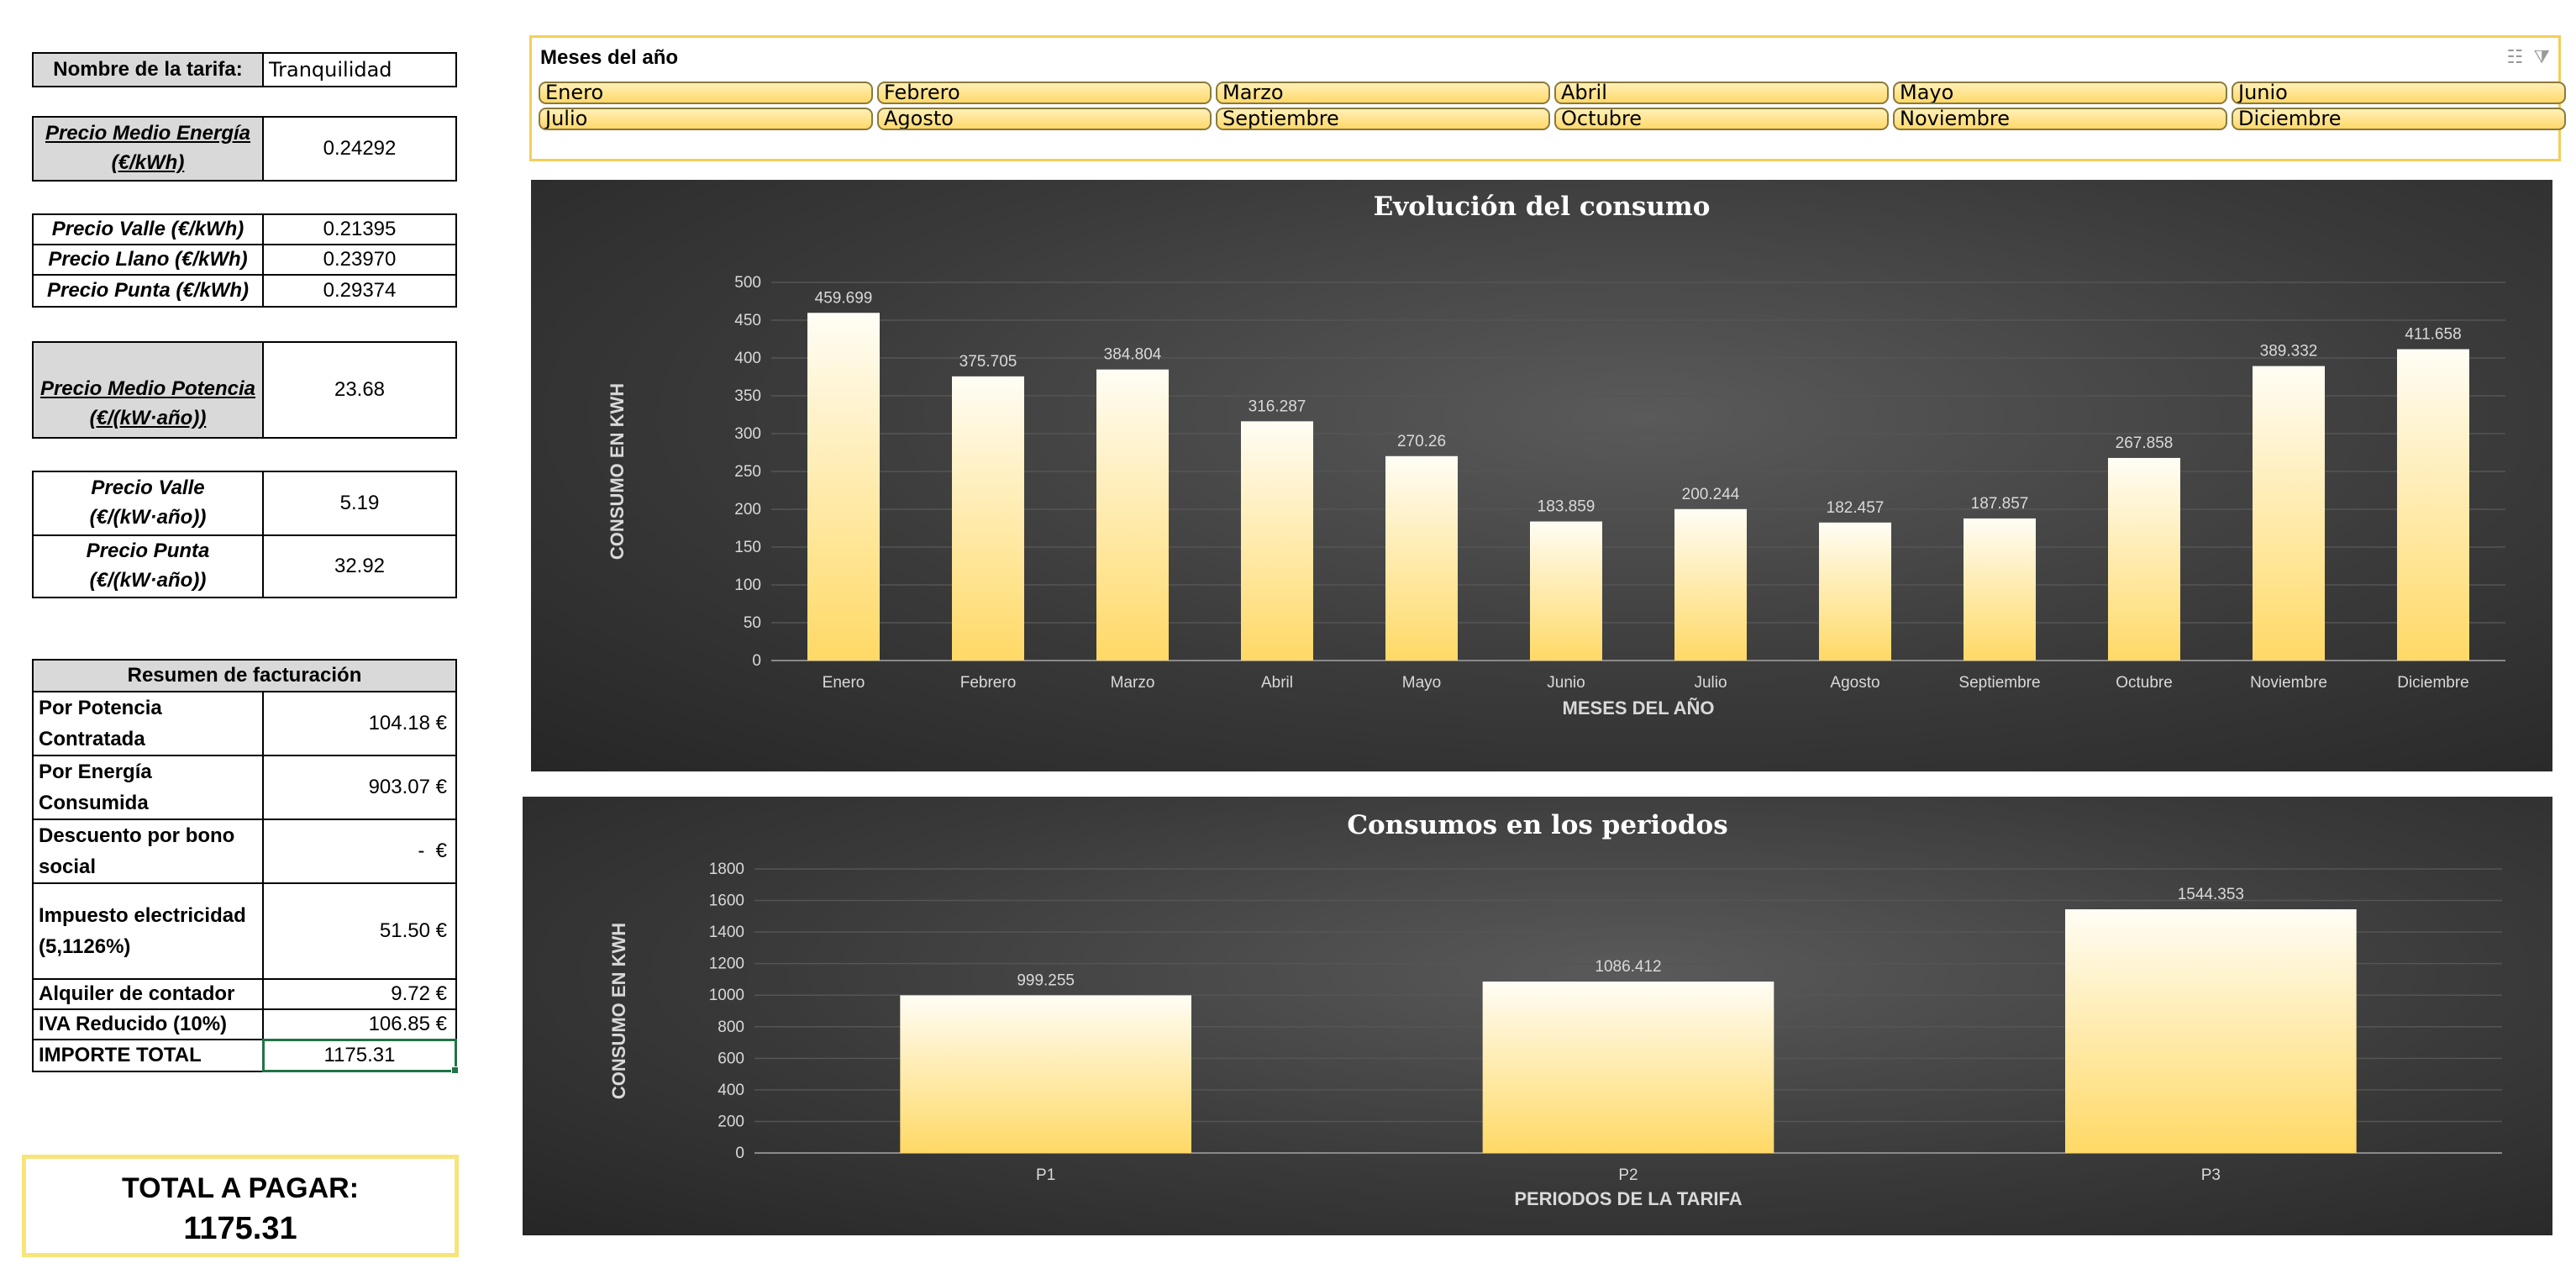 This screenshot has width=2576, height=1274. Describe the element at coordinates (359, 504) in the screenshot. I see `power-valle-value: 5.19` at that location.